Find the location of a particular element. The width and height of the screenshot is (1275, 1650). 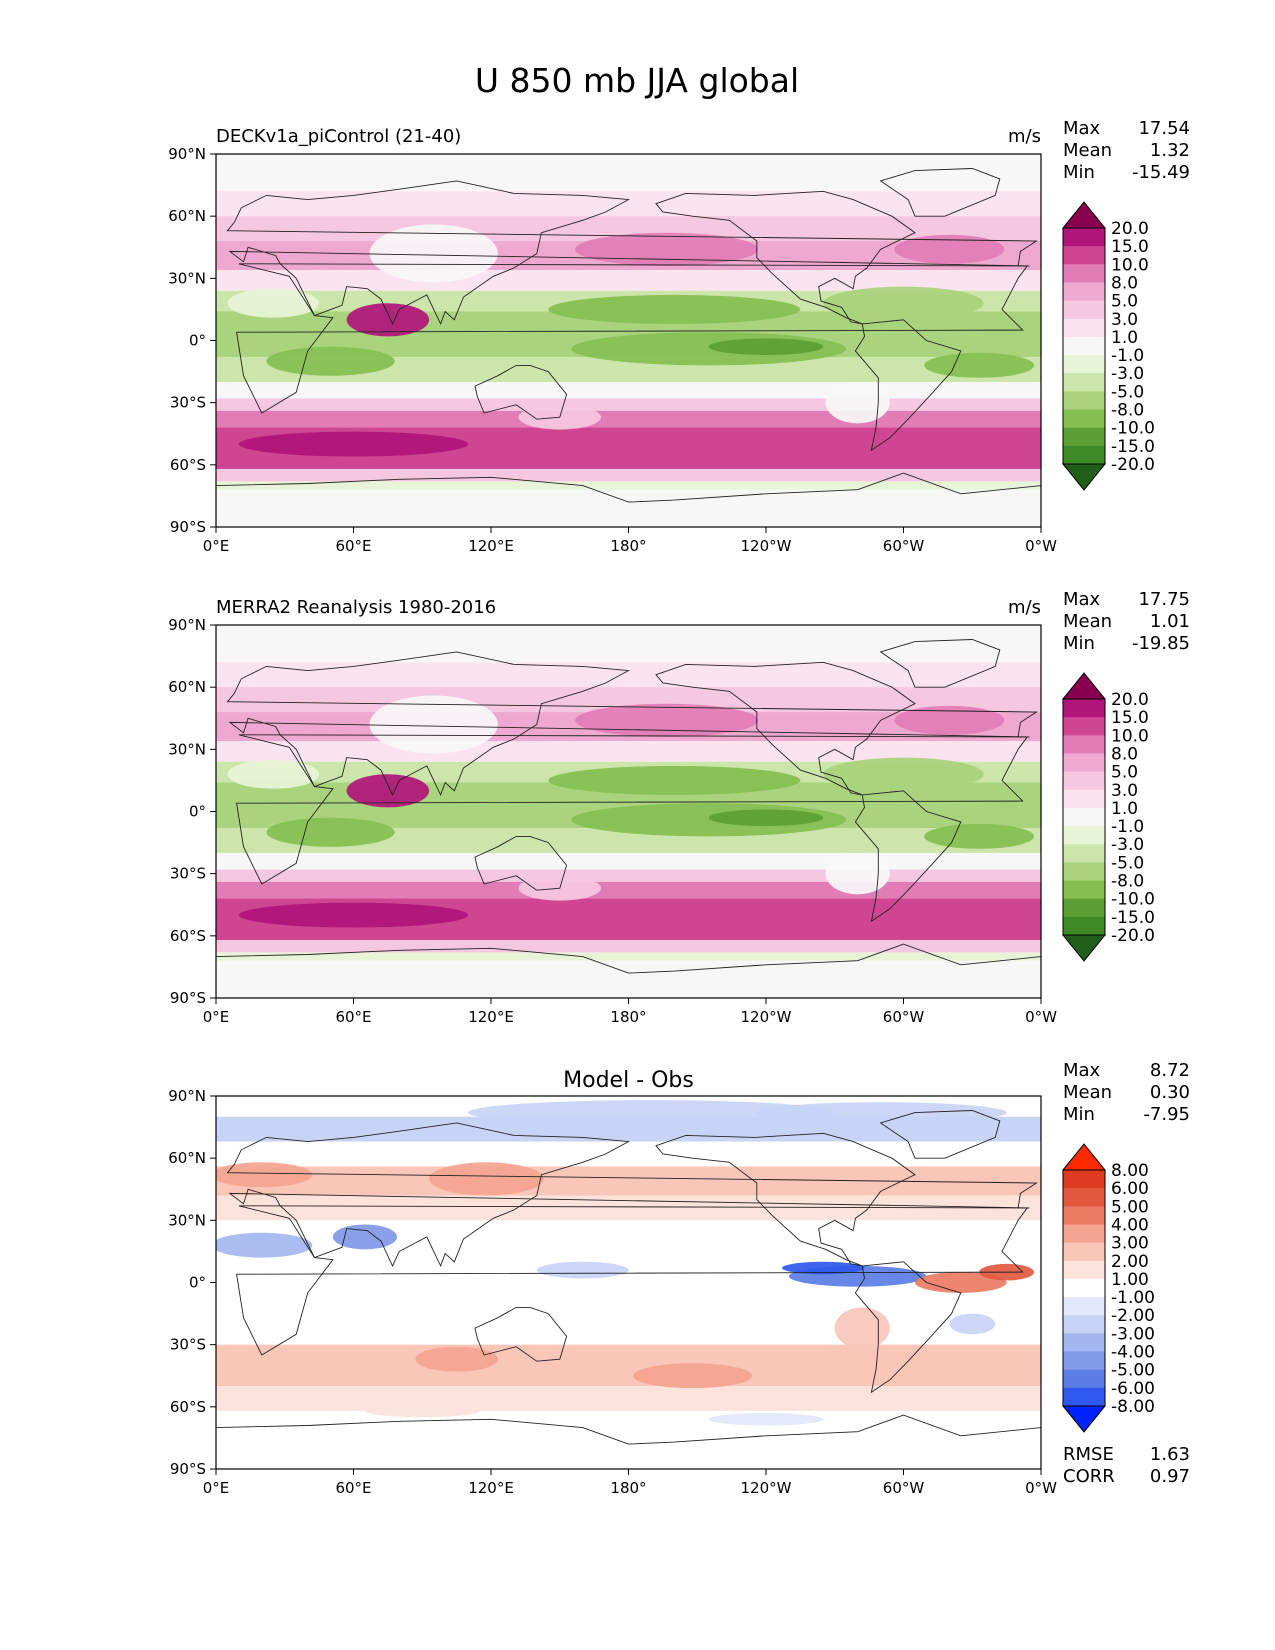

colorbar-label: 20.0 is located at coordinates (1130, 700).